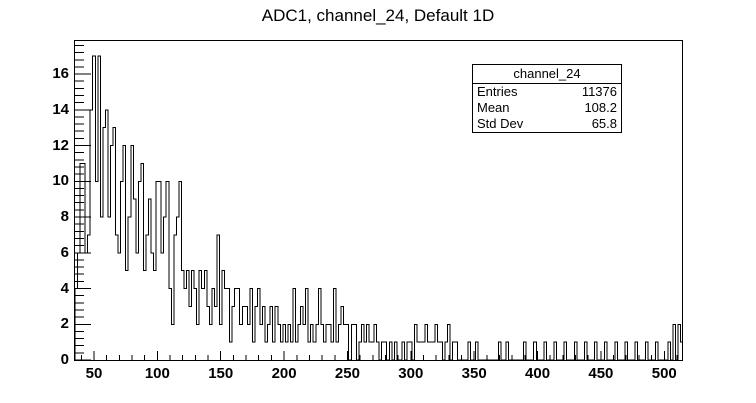  Describe the element at coordinates (547, 92) in the screenshot. I see `stats-row-entries: Entries 11376` at that location.